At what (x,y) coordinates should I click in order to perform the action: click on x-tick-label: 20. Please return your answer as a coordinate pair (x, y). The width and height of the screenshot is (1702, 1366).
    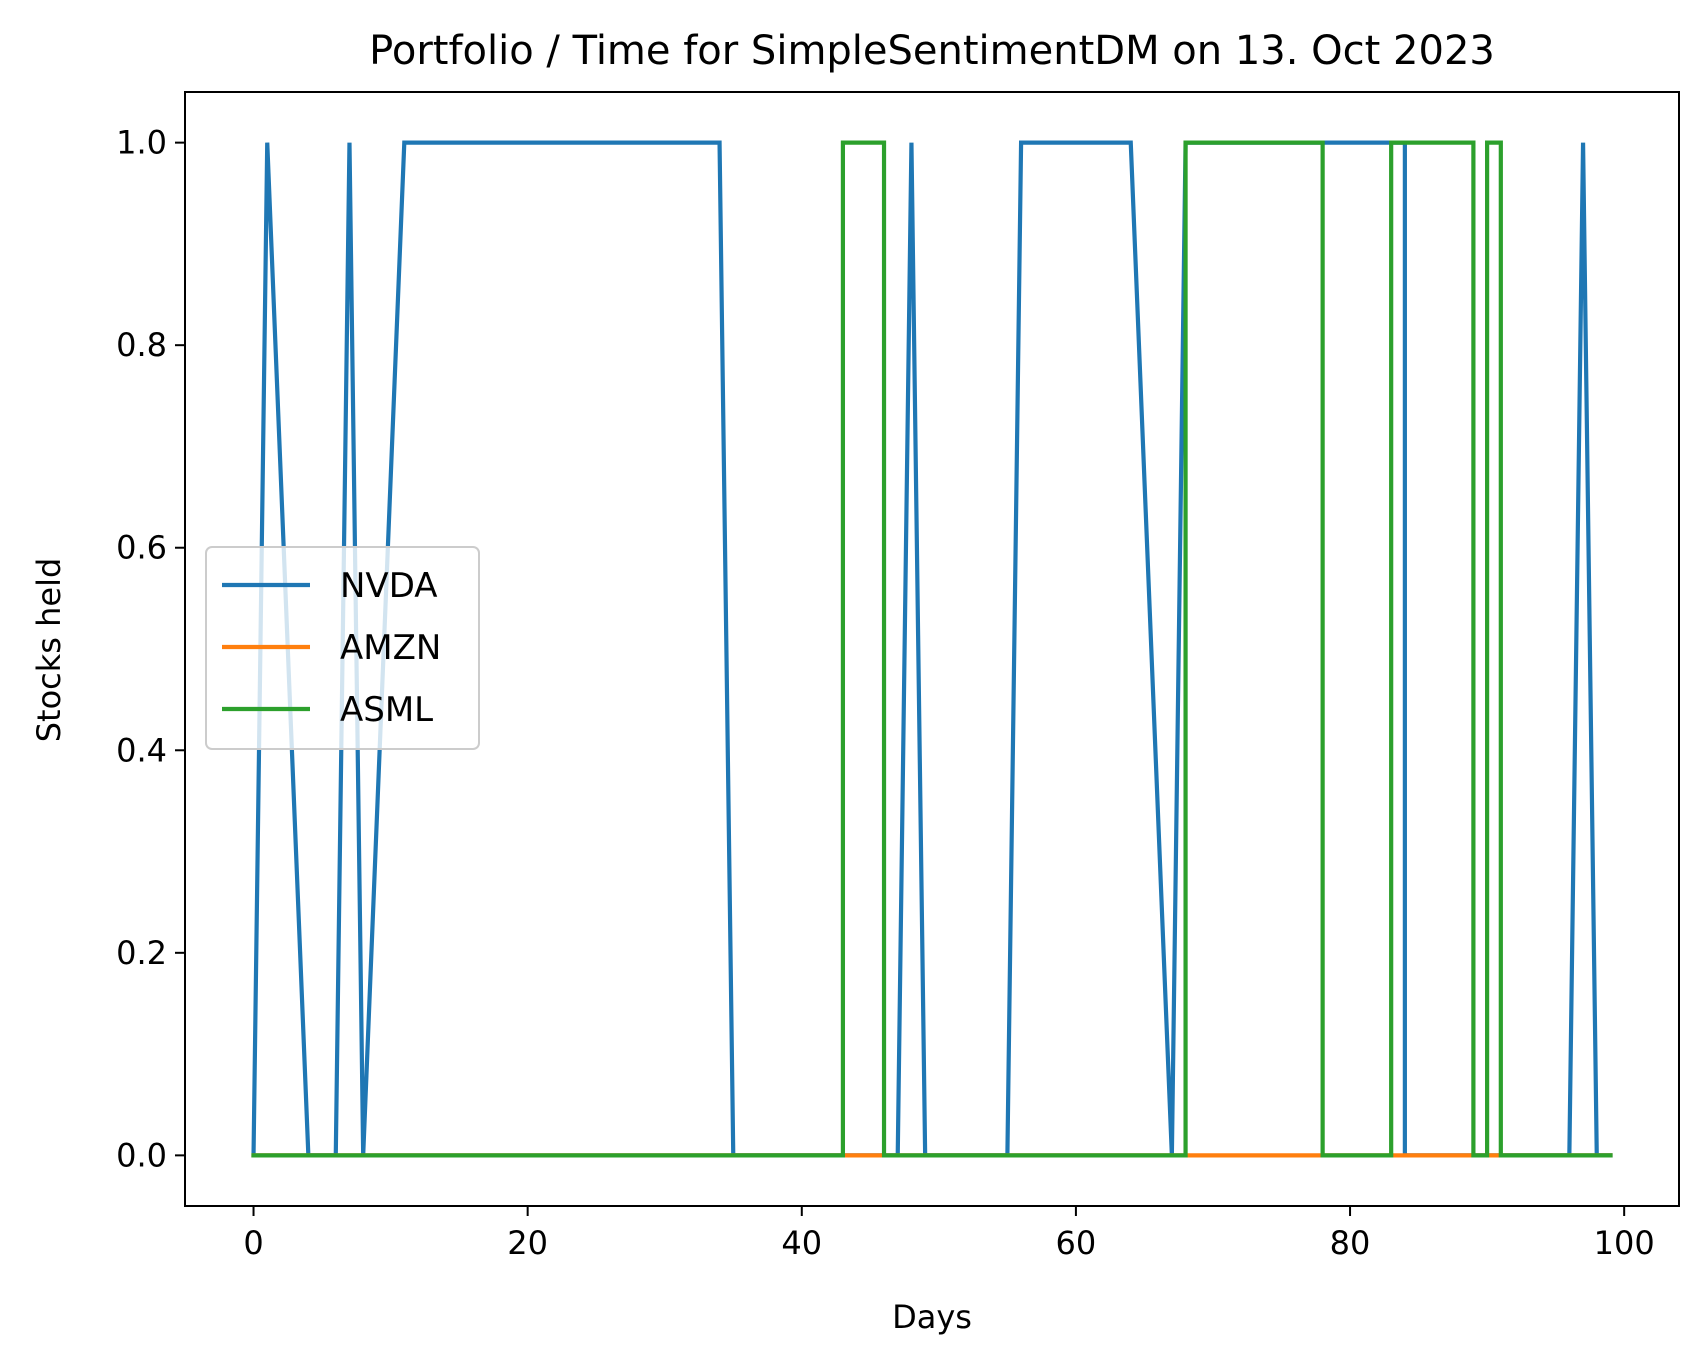
    Looking at the image, I should click on (527, 1243).